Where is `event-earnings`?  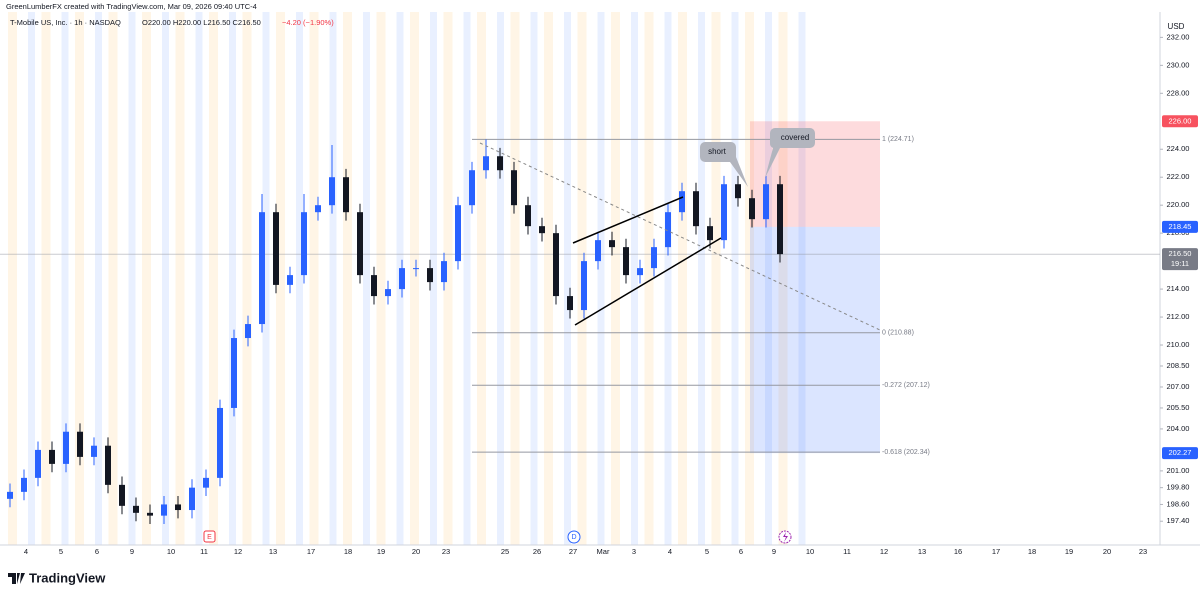
event-earnings is located at coordinates (209, 536).